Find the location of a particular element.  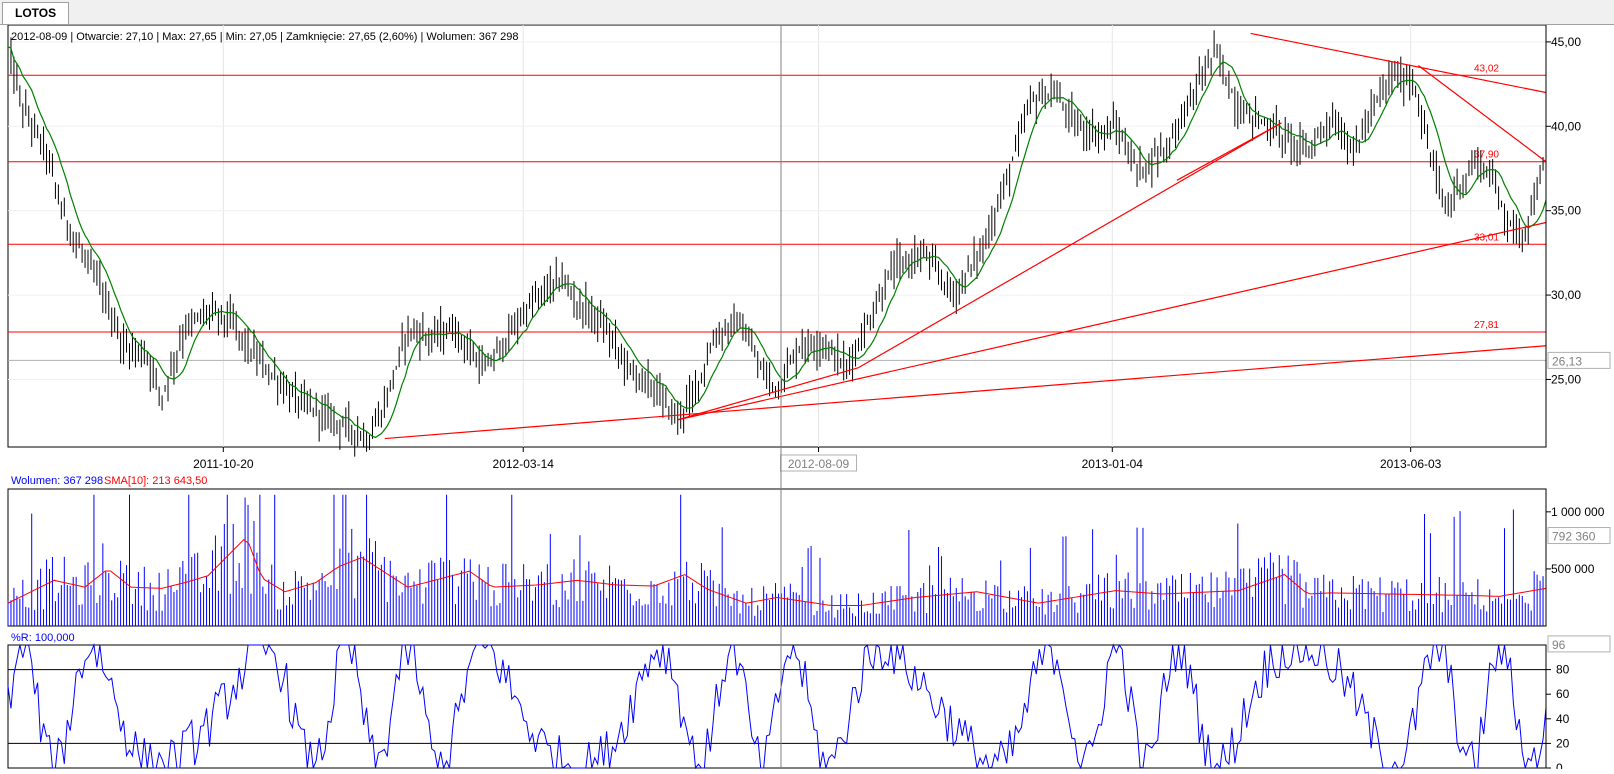

volume-tick-label: 500 000 is located at coordinates (1573, 569).